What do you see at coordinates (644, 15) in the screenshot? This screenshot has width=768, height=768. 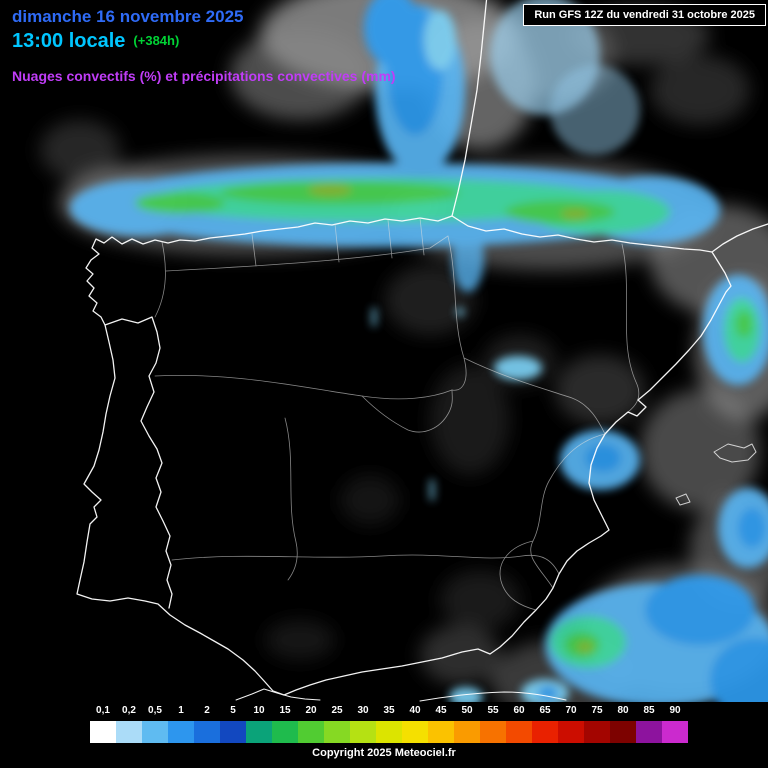 I see `model-run-info: Run GFS 12Z du vendredi 31 octobre 2025` at bounding box center [644, 15].